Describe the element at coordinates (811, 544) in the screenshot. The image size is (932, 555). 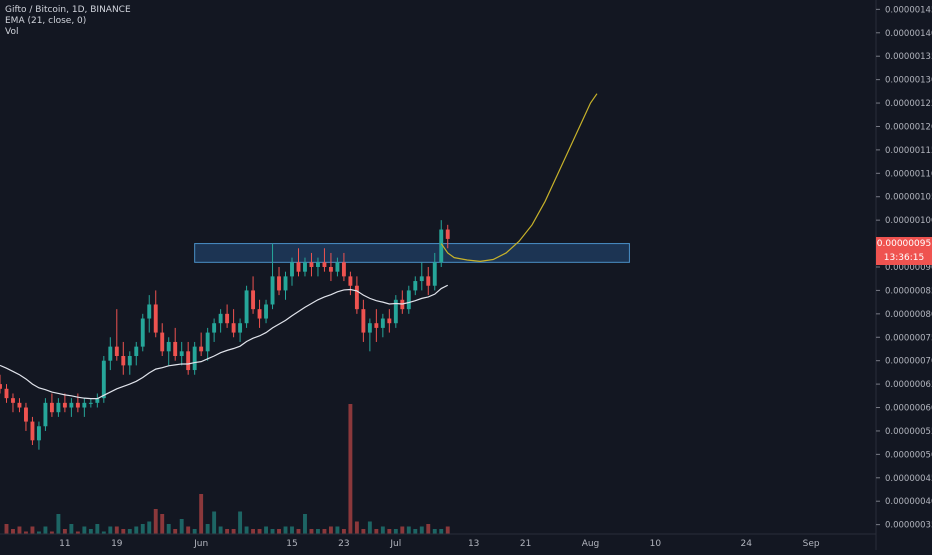
I see `time-tick-label: Sep` at that location.